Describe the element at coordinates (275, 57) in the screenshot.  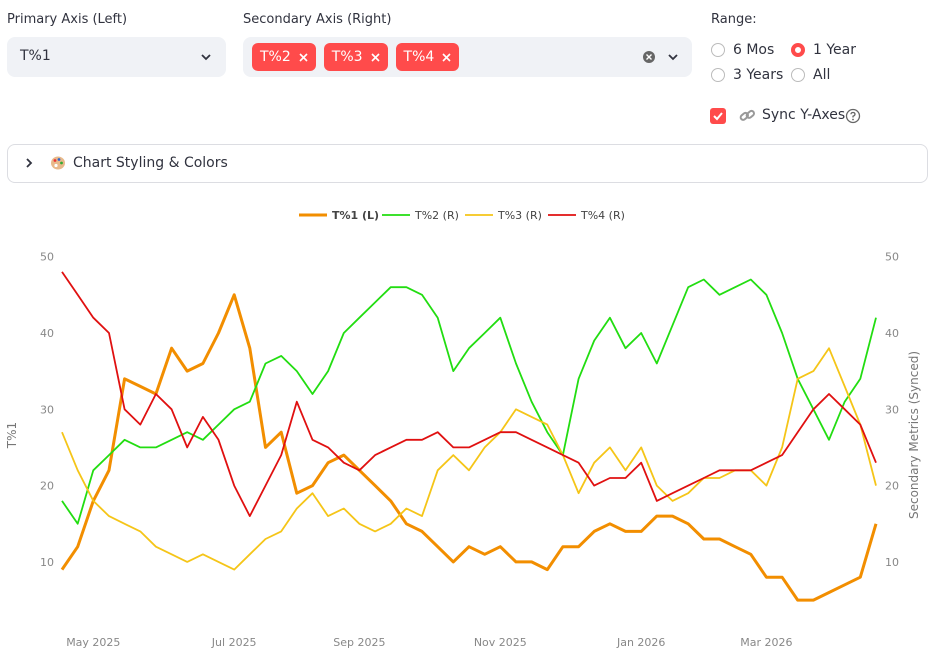
I see `tag-label: T%2` at that location.